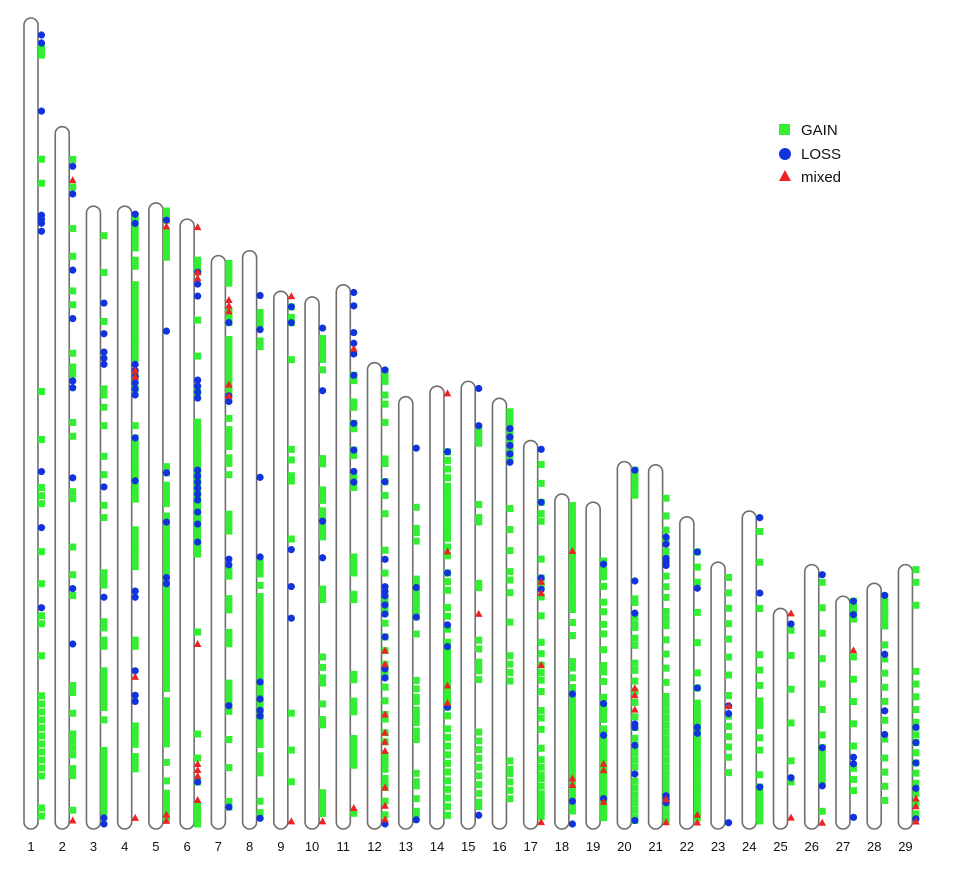 Image resolution: width=954 pixels, height=872 pixels. Describe the element at coordinates (624, 846) in the screenshot. I see `chromosome-label-20: 20` at that location.